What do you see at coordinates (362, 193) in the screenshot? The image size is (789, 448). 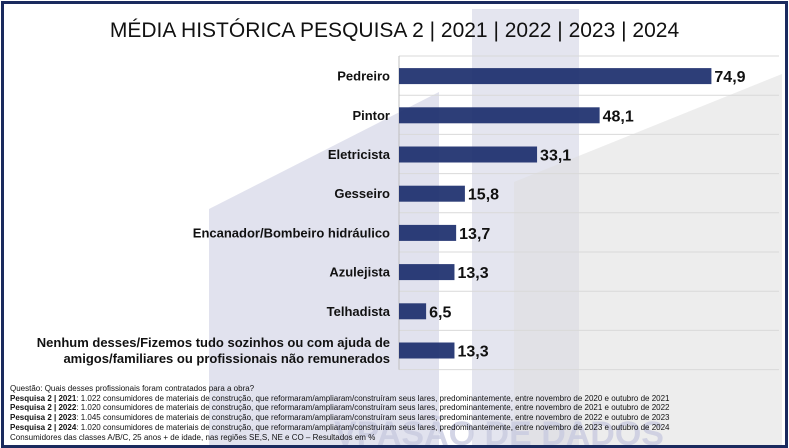 I see `category-label: Gesseiro` at bounding box center [362, 193].